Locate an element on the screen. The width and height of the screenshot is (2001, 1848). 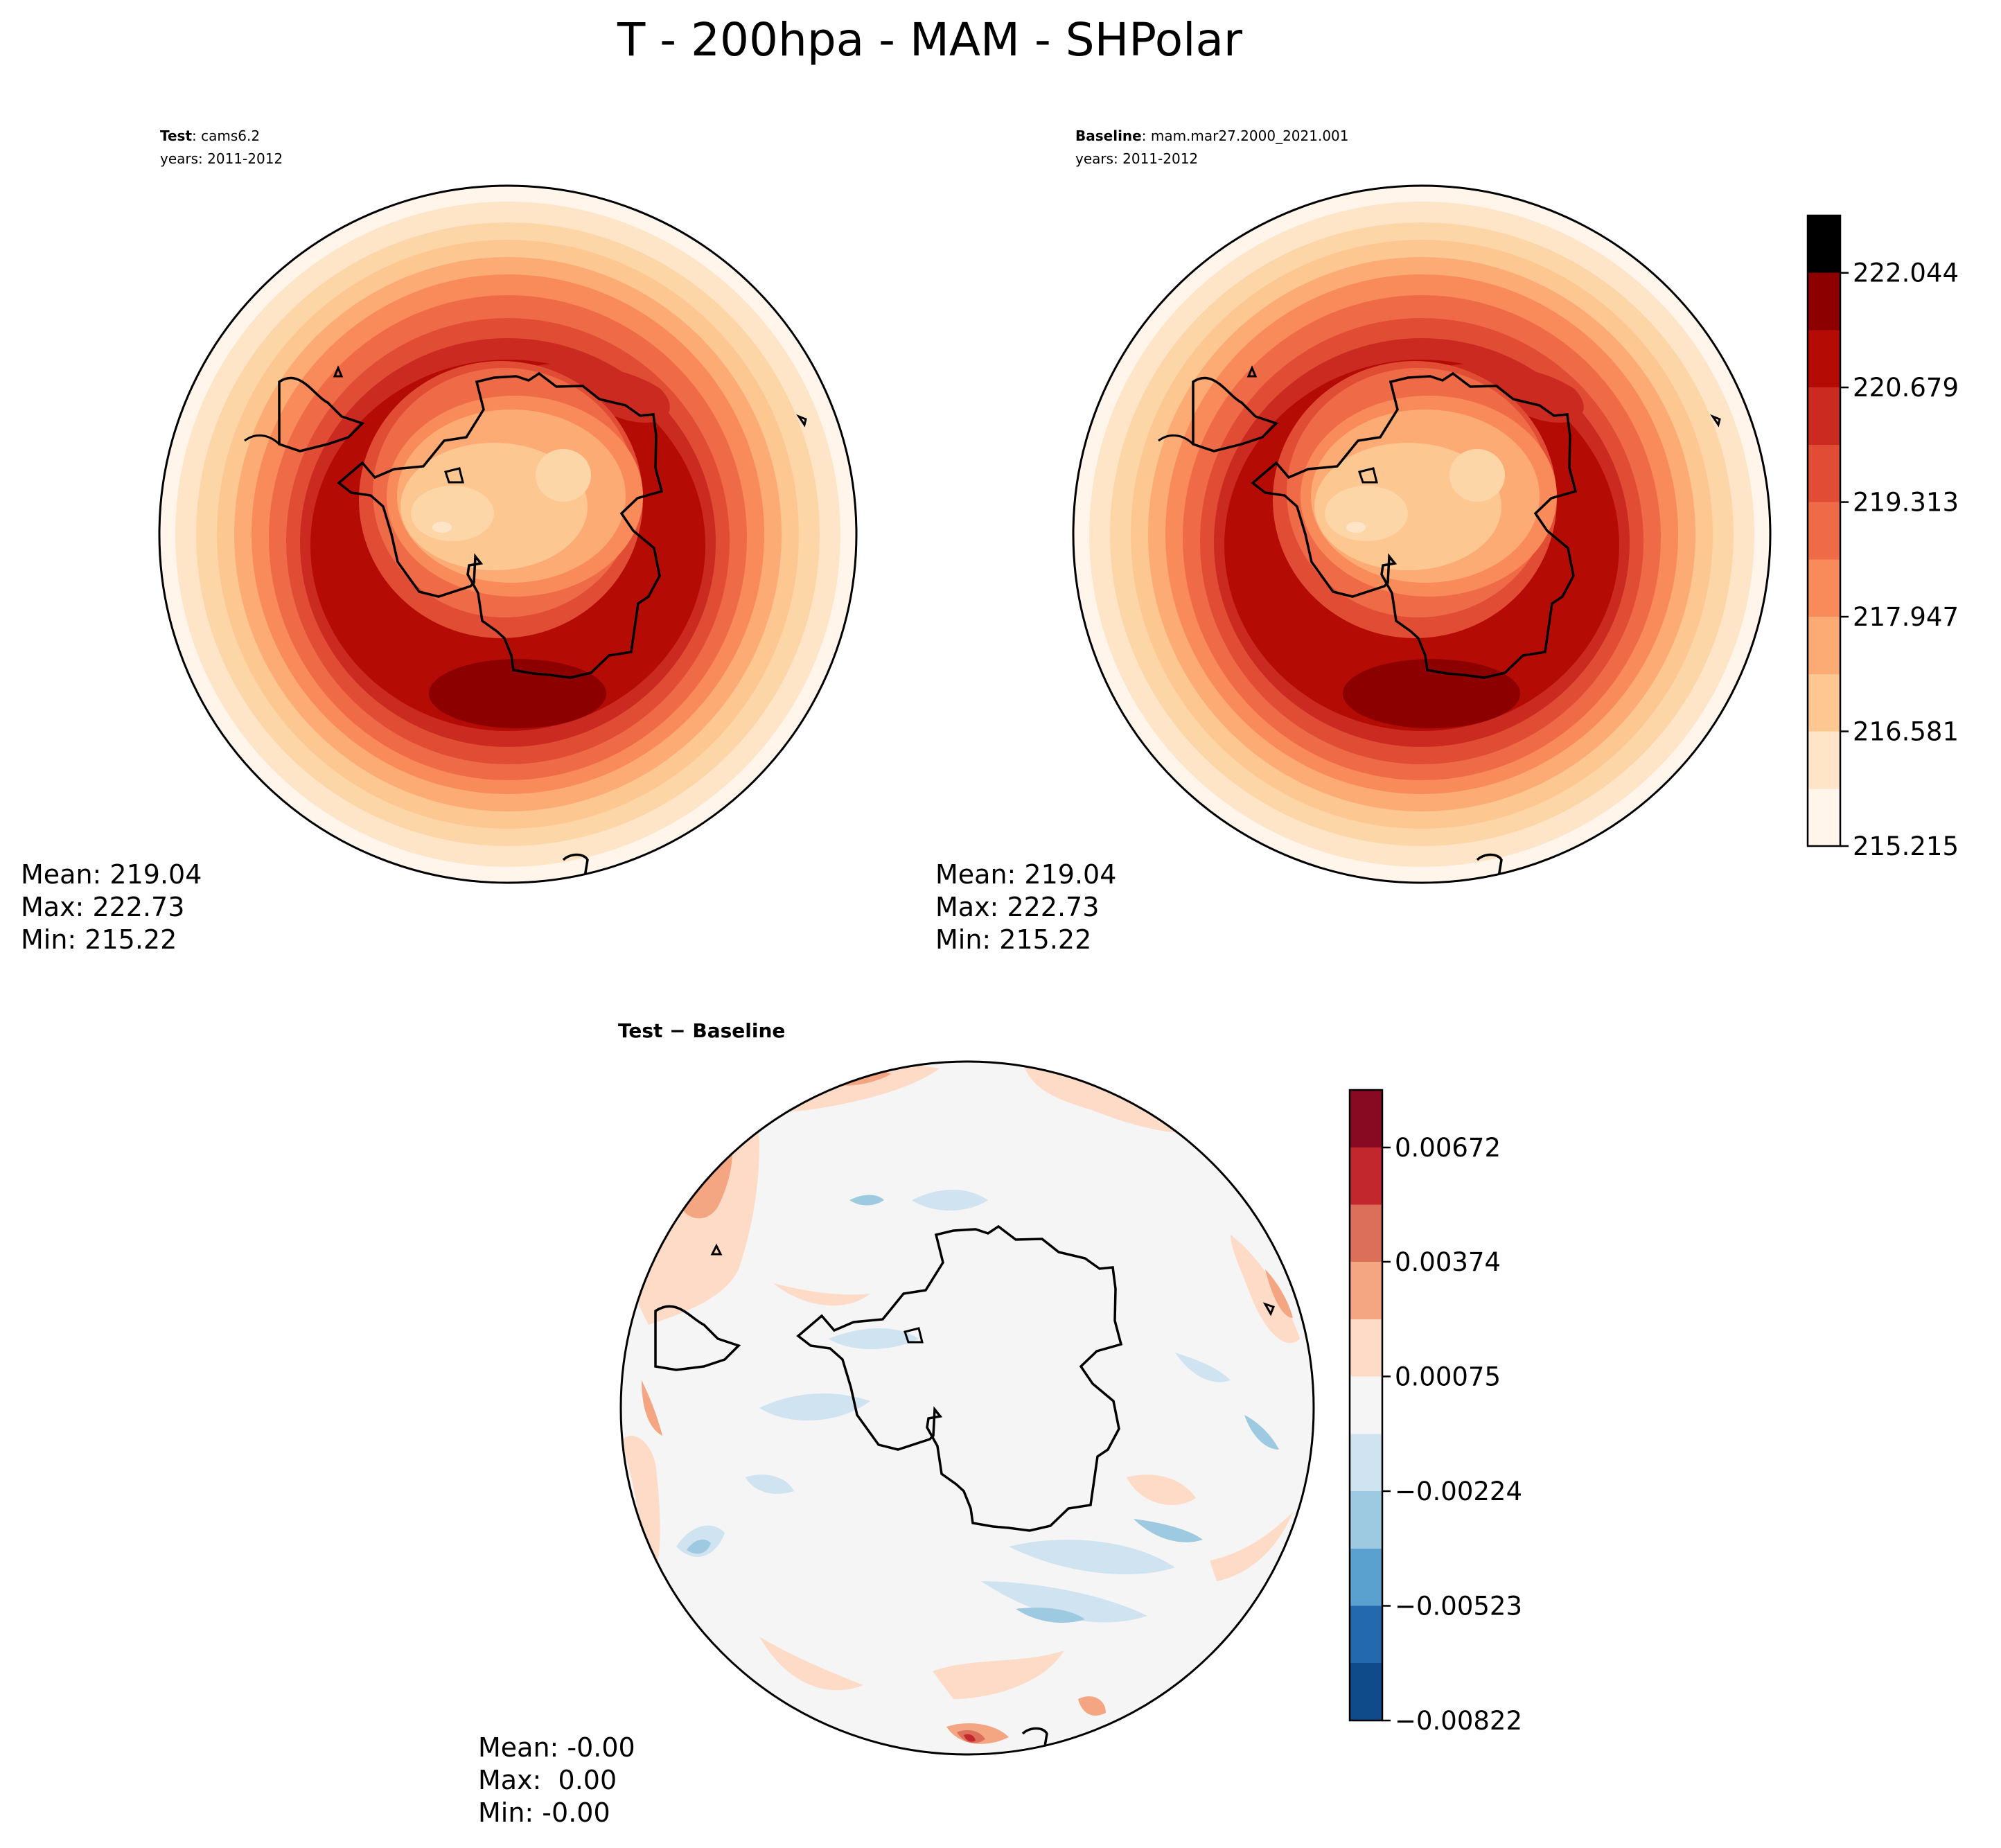
test-mean: Mean: 219.04 is located at coordinates (111, 874).